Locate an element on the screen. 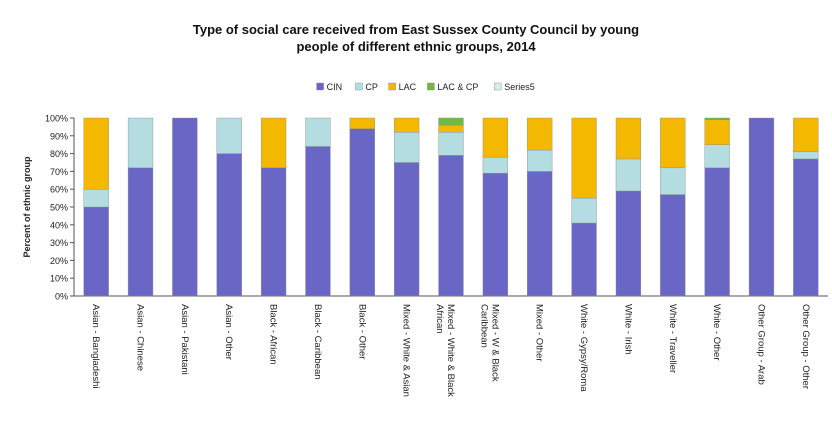 The width and height of the screenshot is (832, 425). y-tick-label: 40% is located at coordinates (59, 225).